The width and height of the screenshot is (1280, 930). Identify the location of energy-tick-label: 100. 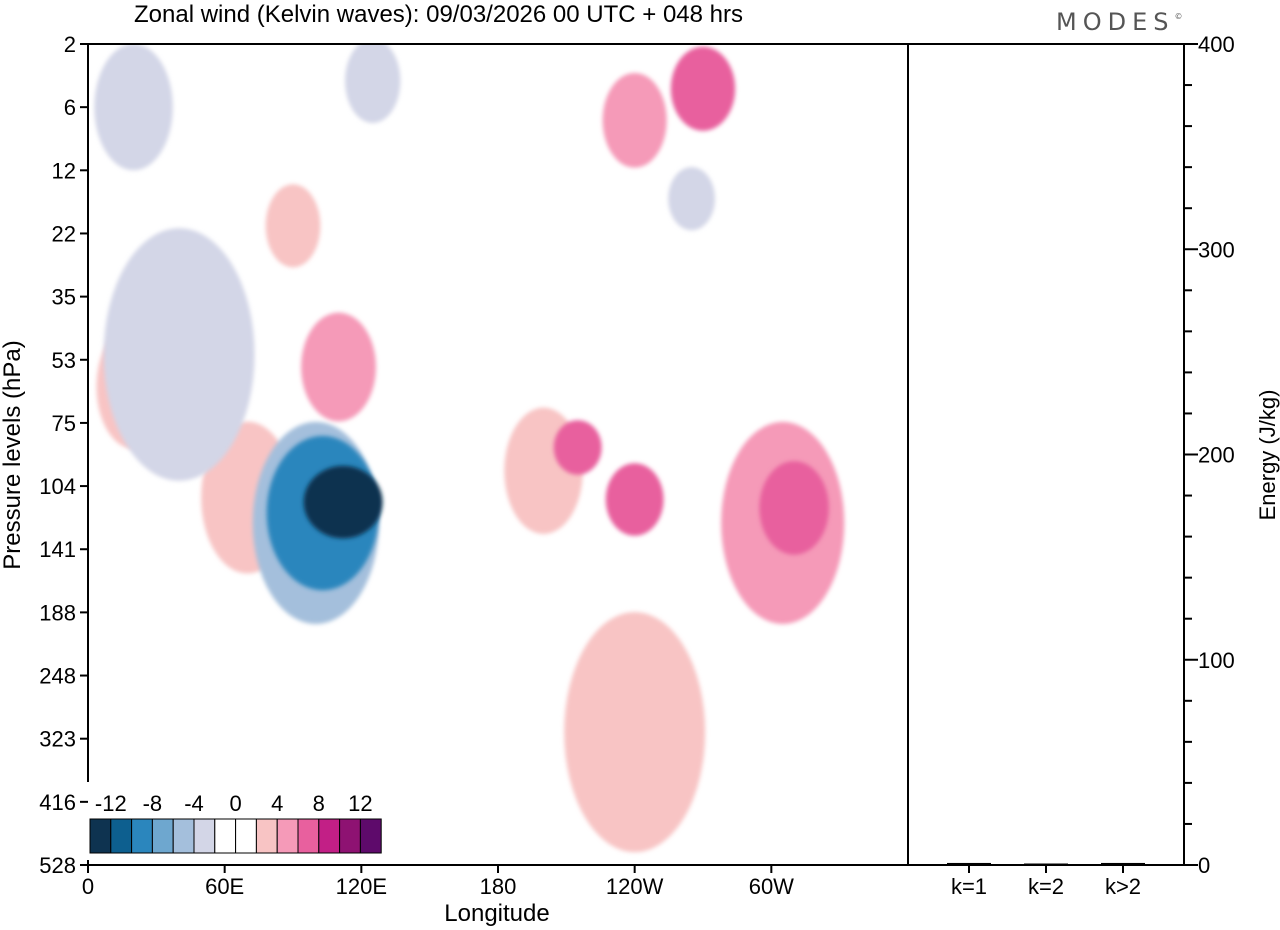
(1216, 660).